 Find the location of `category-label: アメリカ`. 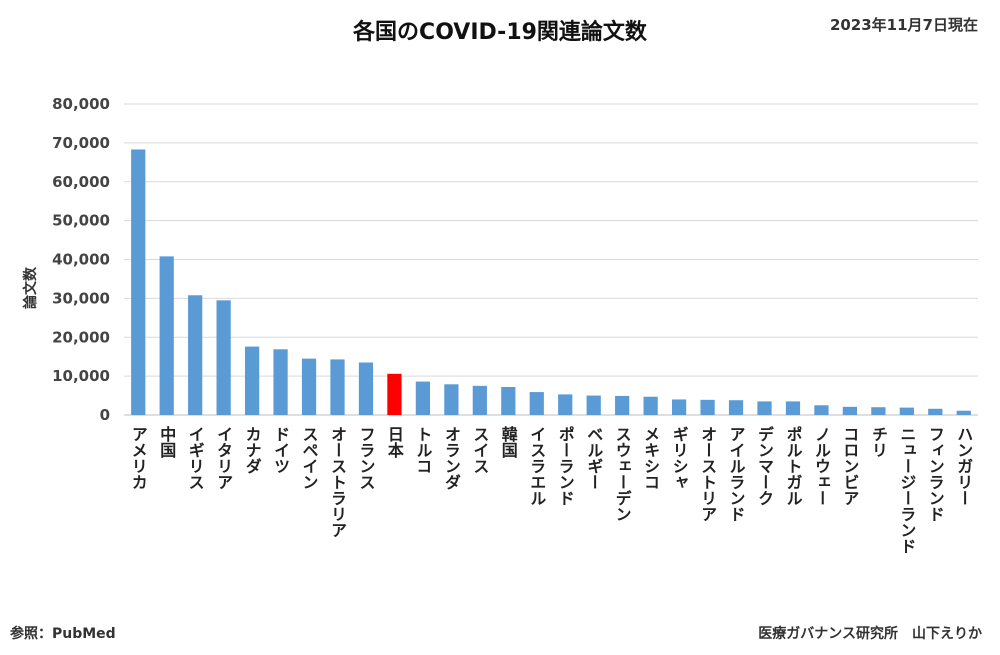

category-label: アメリカ is located at coordinates (138, 458).